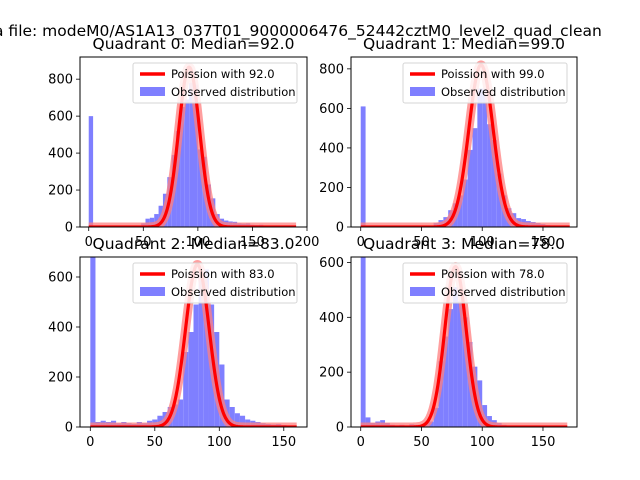  I want to click on legend: Poission with 83.0 Observed distribution, so click(215, 283).